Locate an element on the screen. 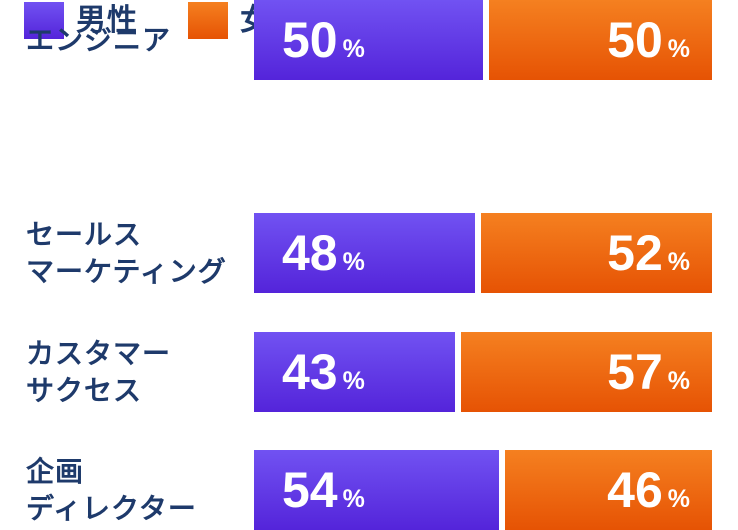  male-bar-segment: 43% is located at coordinates (354, 372).